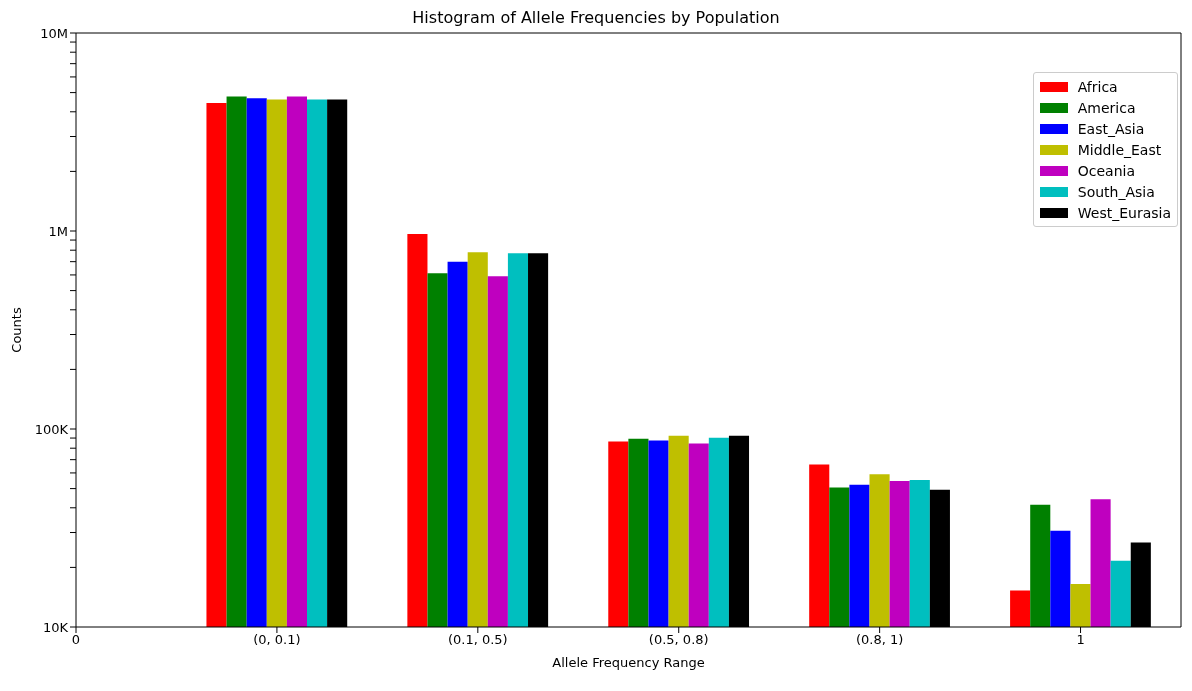  I want to click on legend-label: West_Eurasia, so click(1124, 212).